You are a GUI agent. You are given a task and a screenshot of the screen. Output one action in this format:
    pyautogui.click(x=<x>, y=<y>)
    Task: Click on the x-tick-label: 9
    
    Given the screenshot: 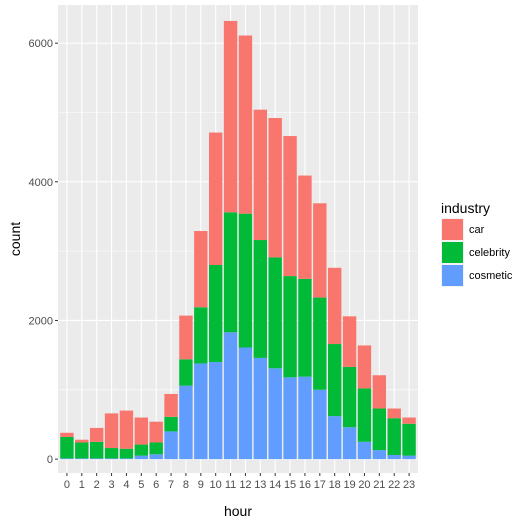 What is the action you would take?
    pyautogui.click(x=201, y=485)
    